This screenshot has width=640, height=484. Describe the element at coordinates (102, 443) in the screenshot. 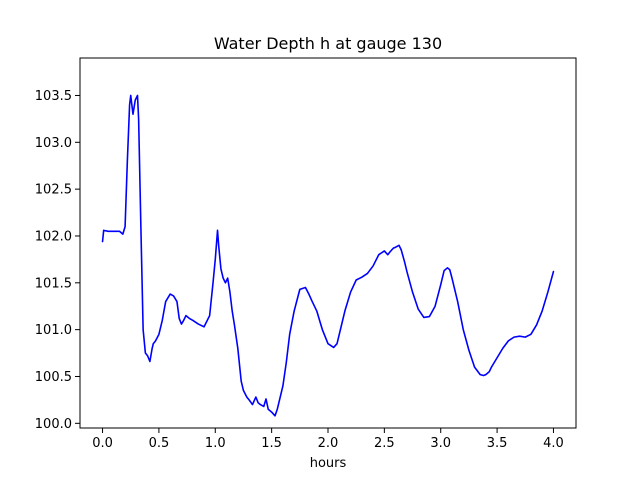

I see `x-tick-label: 0.0` at that location.